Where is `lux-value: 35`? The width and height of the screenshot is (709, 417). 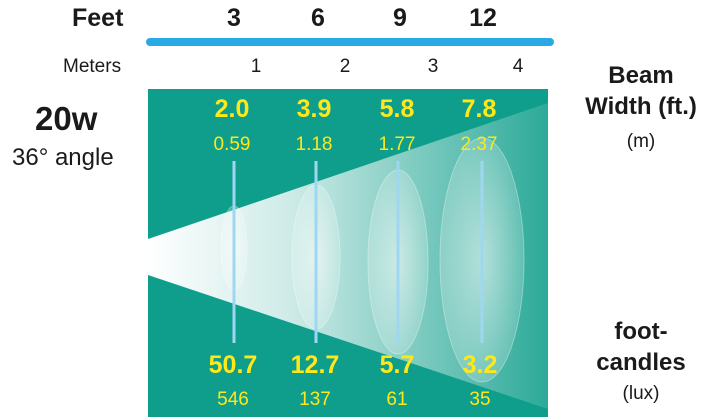
lux-value: 35 is located at coordinates (479, 399).